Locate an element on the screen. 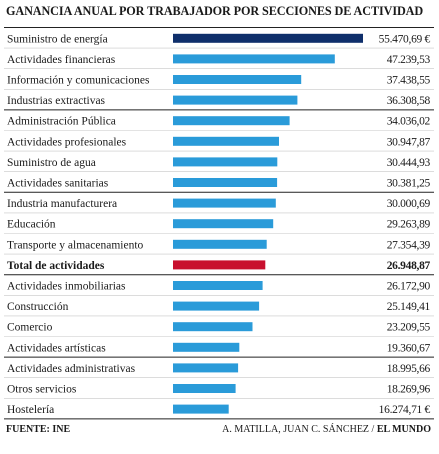 The height and width of the screenshot is (454, 439). value-label: 30.444,93 is located at coordinates (409, 163).